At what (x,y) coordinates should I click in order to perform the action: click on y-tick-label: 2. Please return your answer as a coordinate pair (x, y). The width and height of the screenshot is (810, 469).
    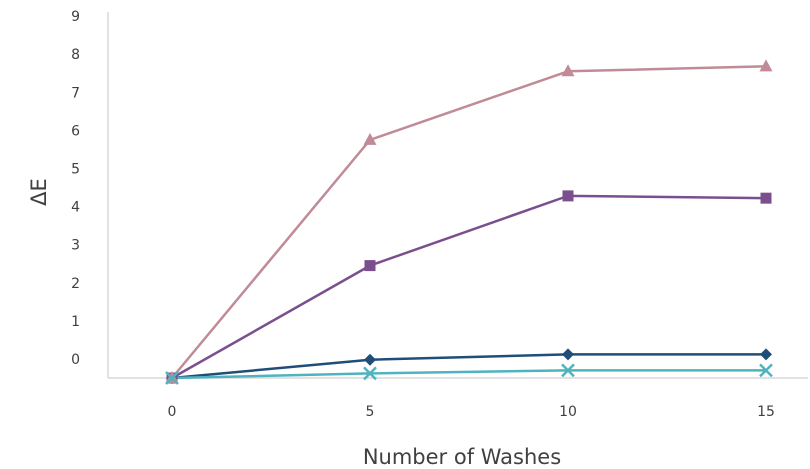
    Looking at the image, I should click on (75, 284).